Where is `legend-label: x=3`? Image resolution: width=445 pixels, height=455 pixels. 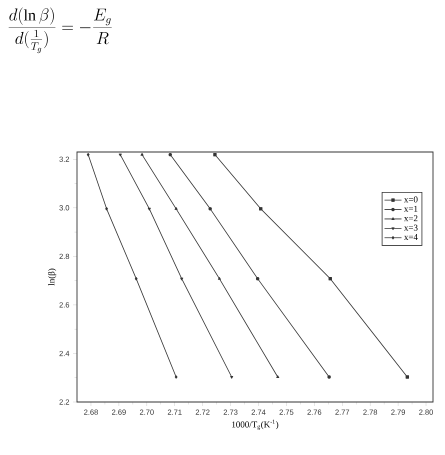
legend-label: x=3 is located at coordinates (411, 227).